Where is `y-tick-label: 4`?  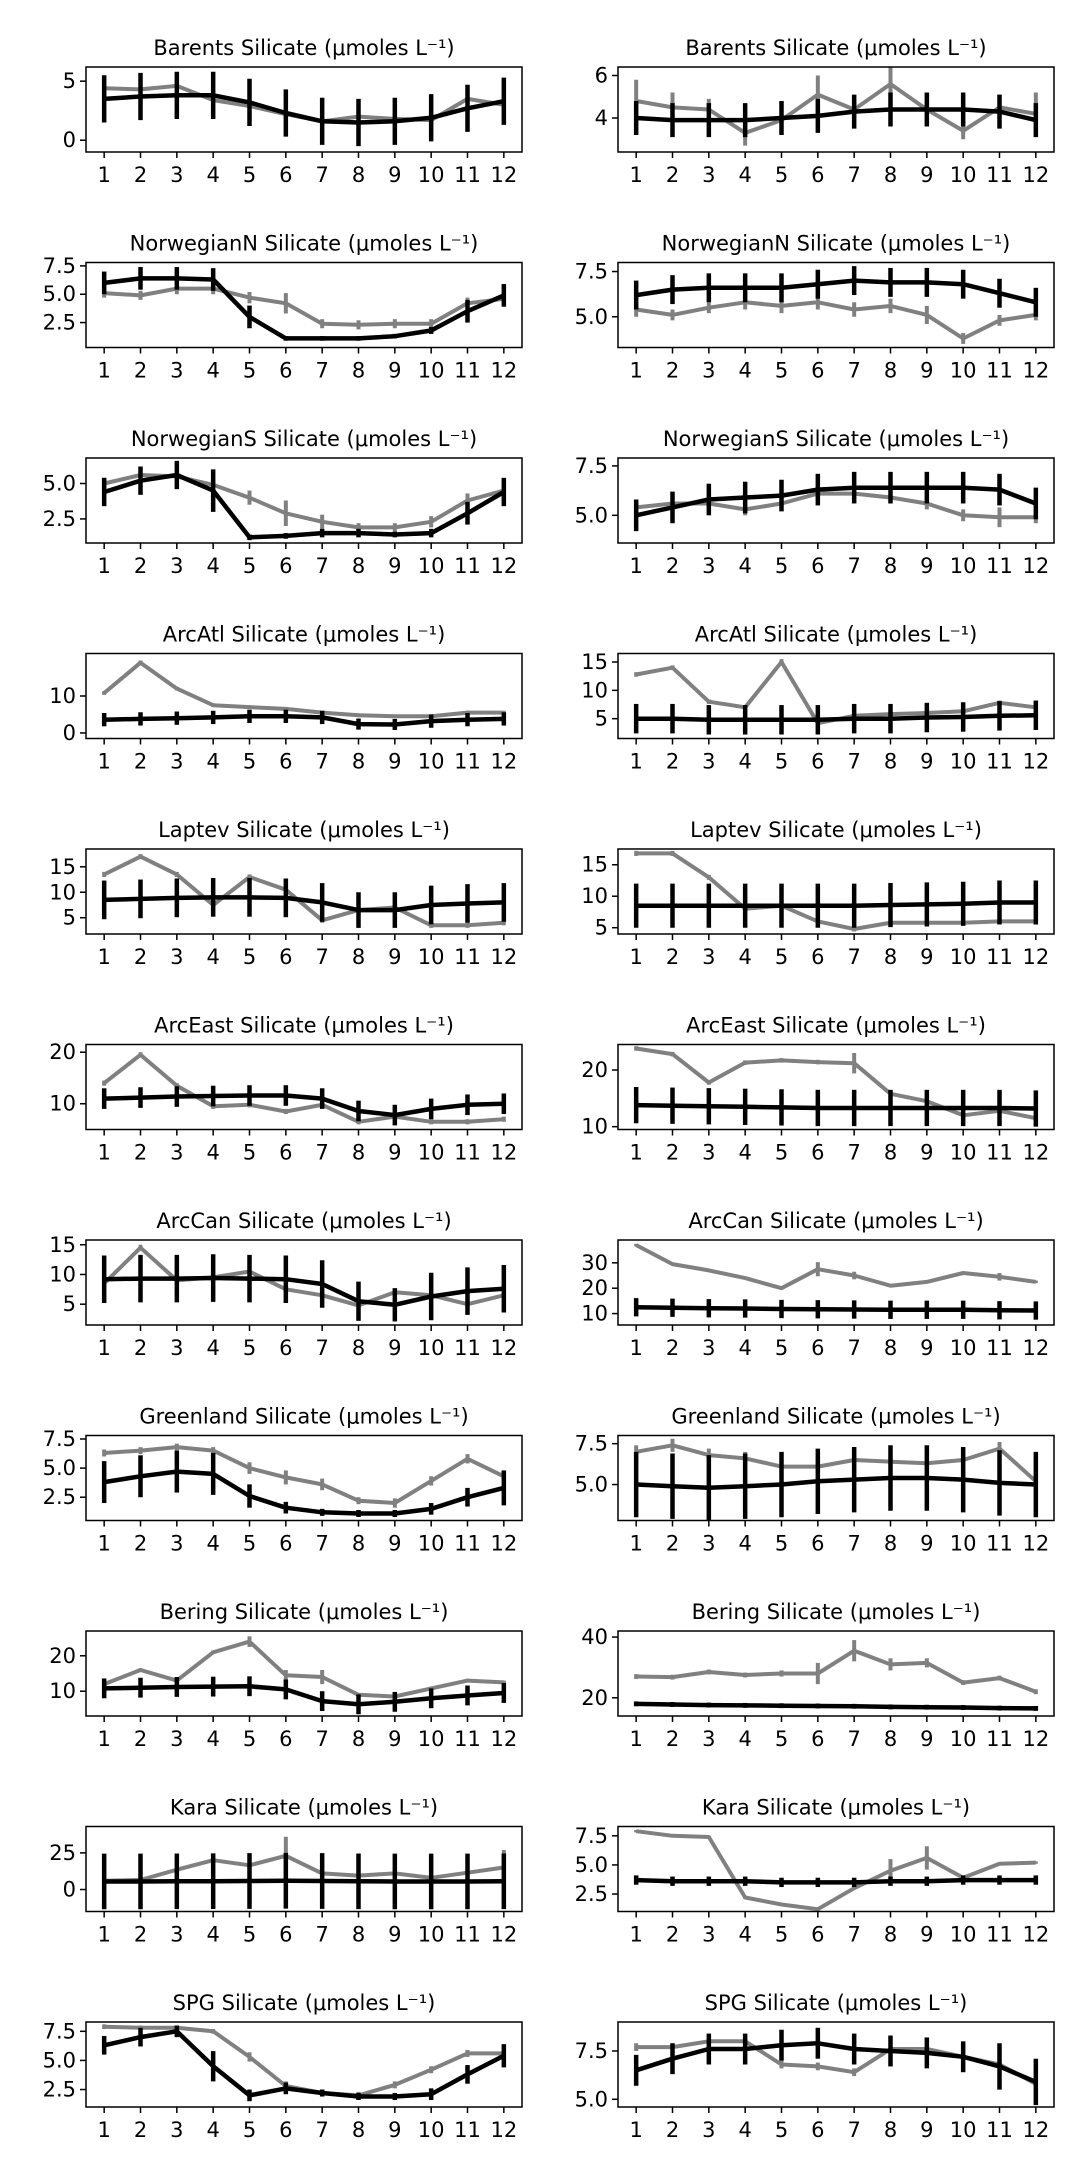
y-tick-label: 4 is located at coordinates (601, 118).